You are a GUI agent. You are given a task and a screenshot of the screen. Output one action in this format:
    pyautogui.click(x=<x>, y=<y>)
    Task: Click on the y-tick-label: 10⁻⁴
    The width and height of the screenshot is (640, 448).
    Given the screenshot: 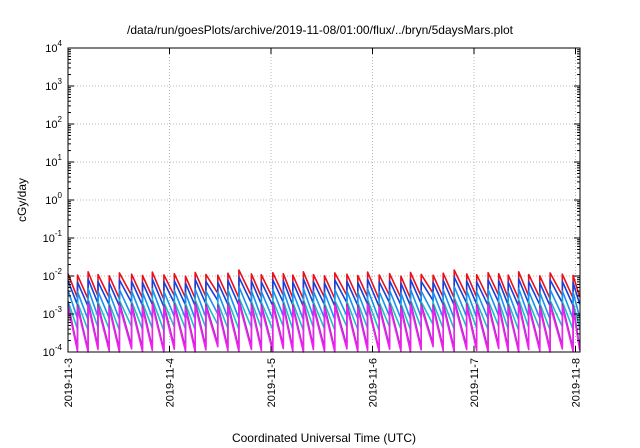 What is the action you would take?
    pyautogui.click(x=53, y=351)
    